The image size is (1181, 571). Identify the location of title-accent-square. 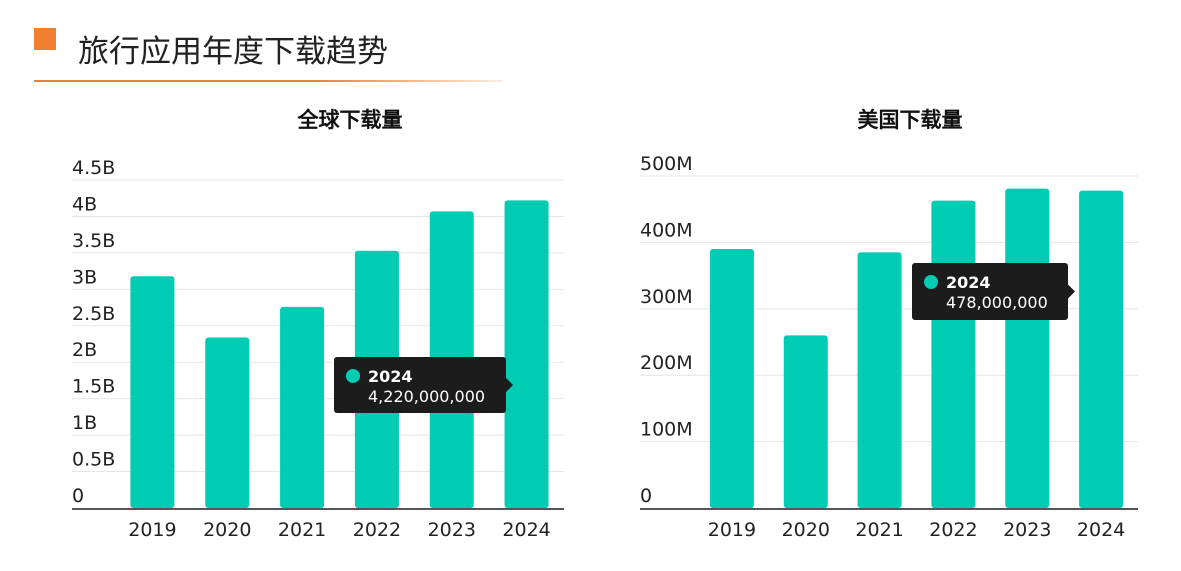
(45, 39).